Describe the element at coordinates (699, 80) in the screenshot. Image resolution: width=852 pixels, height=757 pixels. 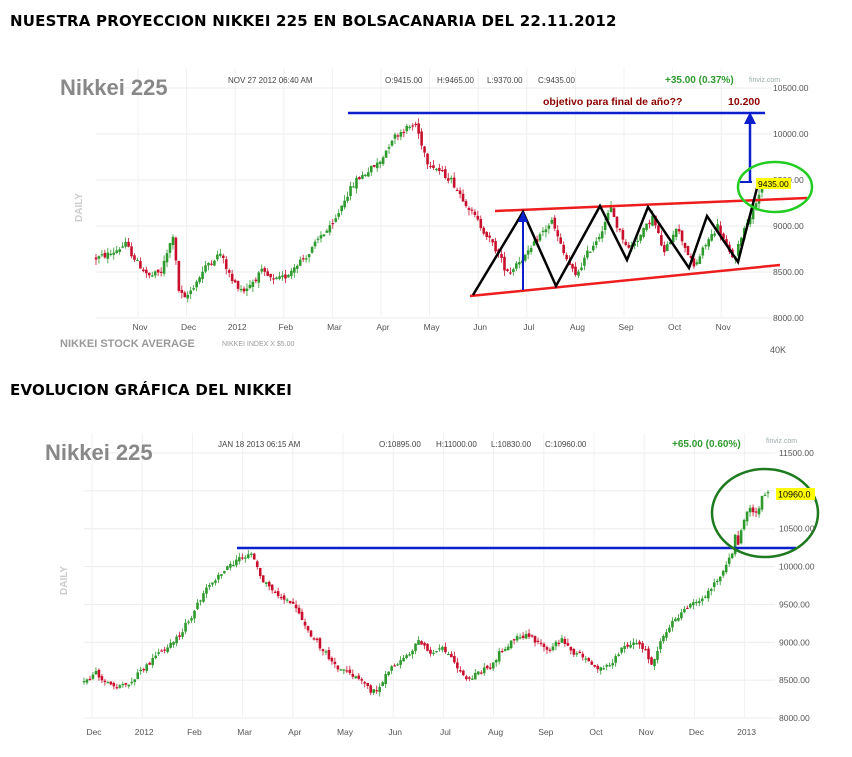
I see `chart1-change: +35.00 (0.37%)` at that location.